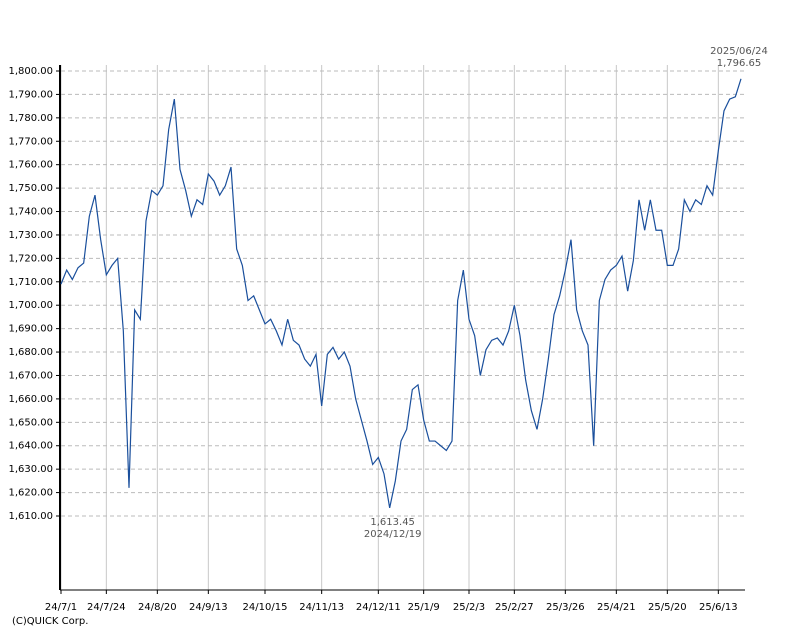 The width and height of the screenshot is (790, 640). I want to click on y-tick-label: 1,720.00, so click(30, 258).